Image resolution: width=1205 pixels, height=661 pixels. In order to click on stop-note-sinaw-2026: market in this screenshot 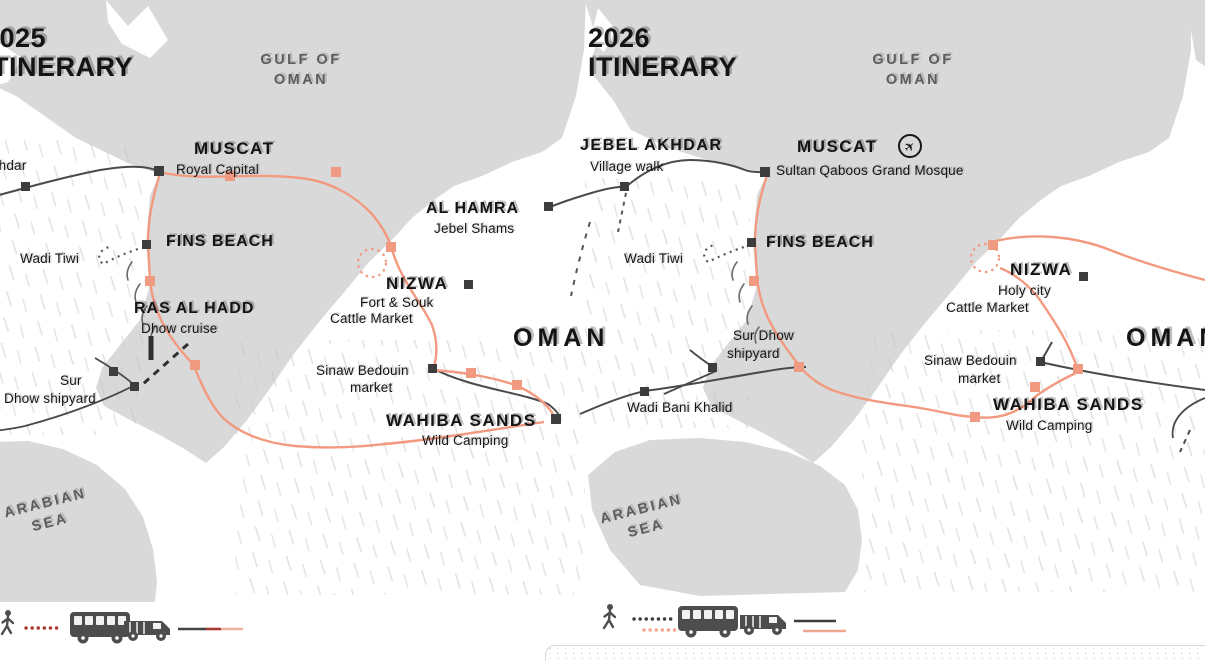, I will do `click(979, 378)`.